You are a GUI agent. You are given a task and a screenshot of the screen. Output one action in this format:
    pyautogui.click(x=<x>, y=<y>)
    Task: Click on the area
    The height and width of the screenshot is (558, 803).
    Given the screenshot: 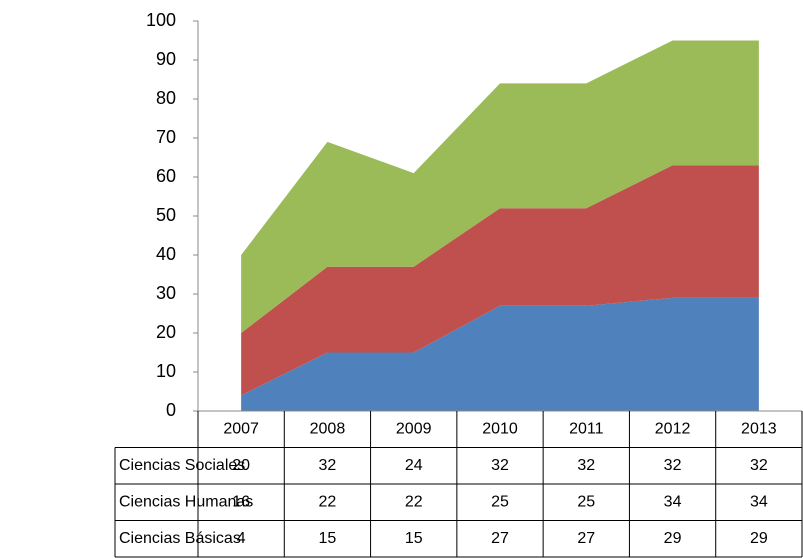 What is the action you would take?
    pyautogui.click(x=500, y=354)
    